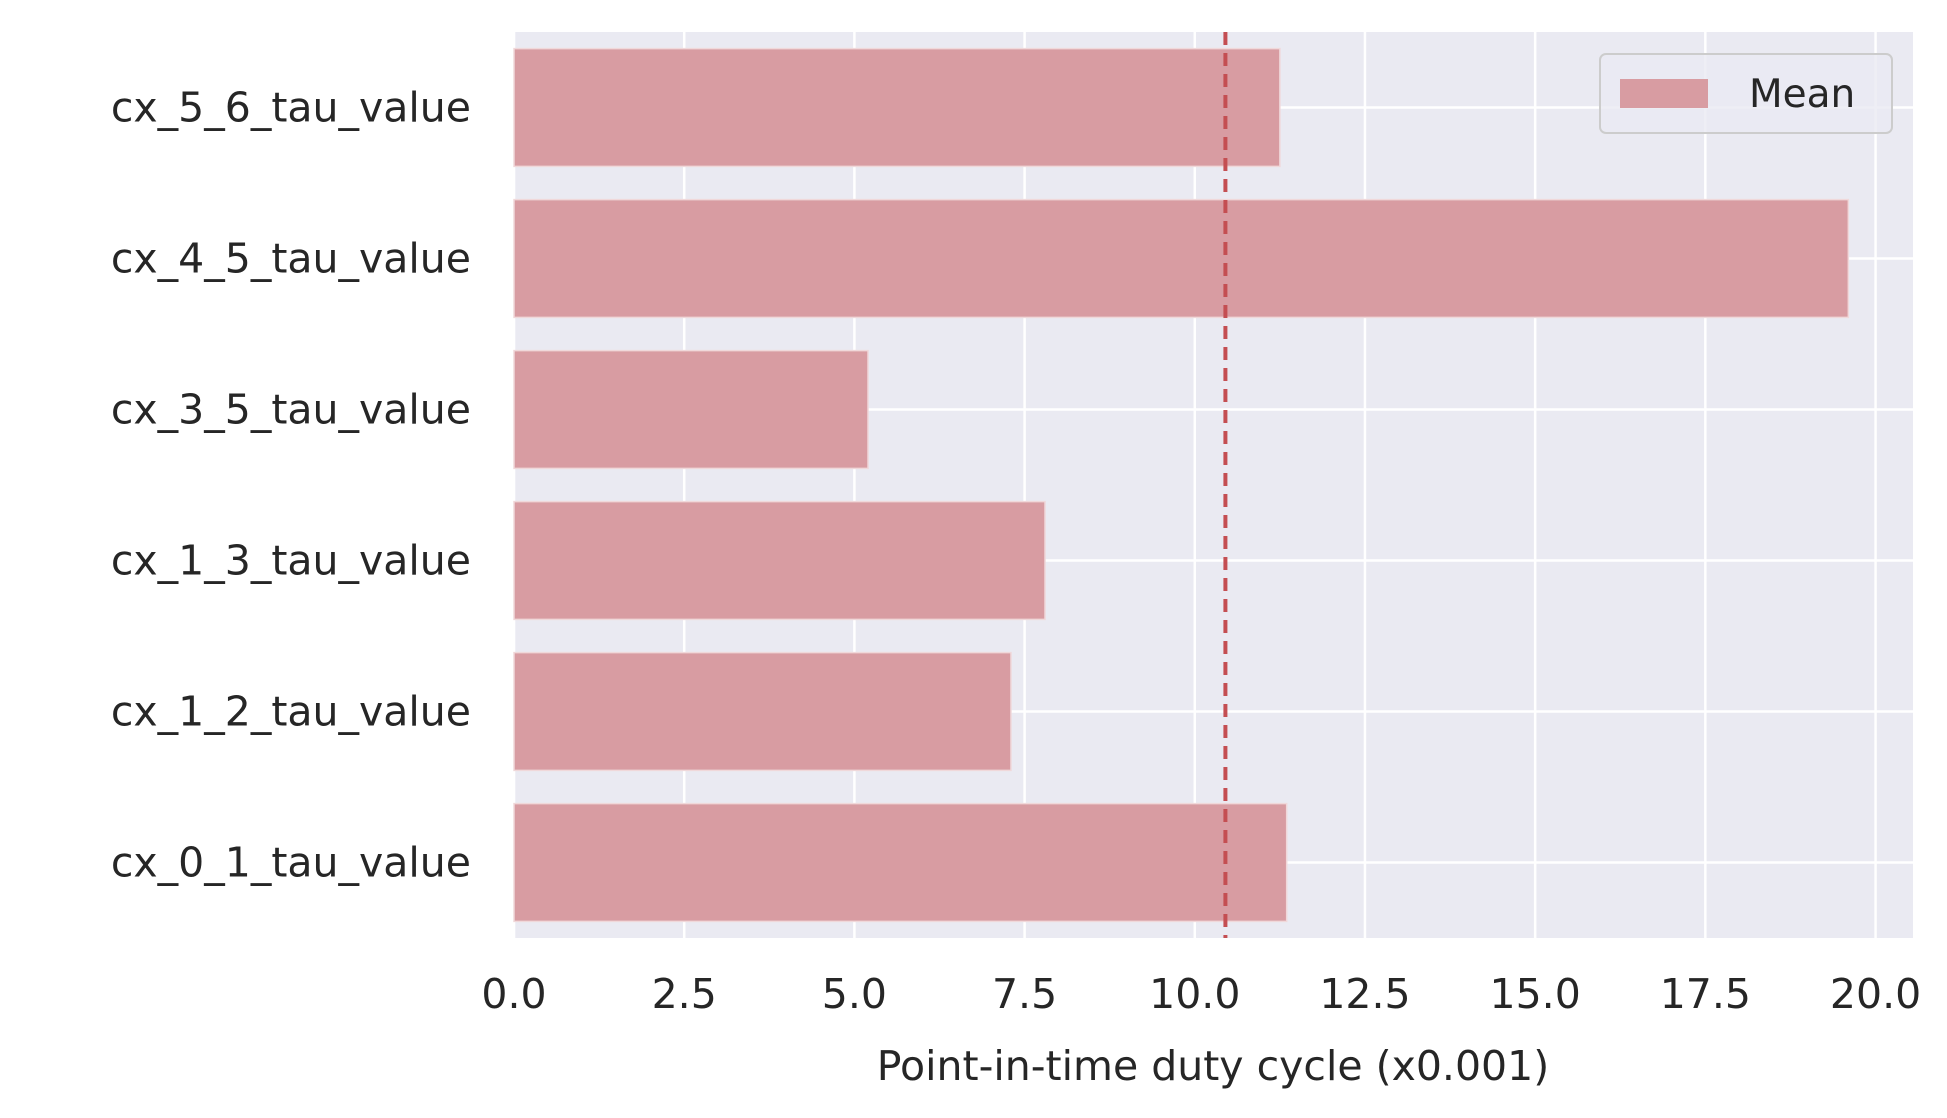 The image size is (1947, 1118). I want to click on y-tick-label: cx_0_1_tau_value, so click(291, 863).